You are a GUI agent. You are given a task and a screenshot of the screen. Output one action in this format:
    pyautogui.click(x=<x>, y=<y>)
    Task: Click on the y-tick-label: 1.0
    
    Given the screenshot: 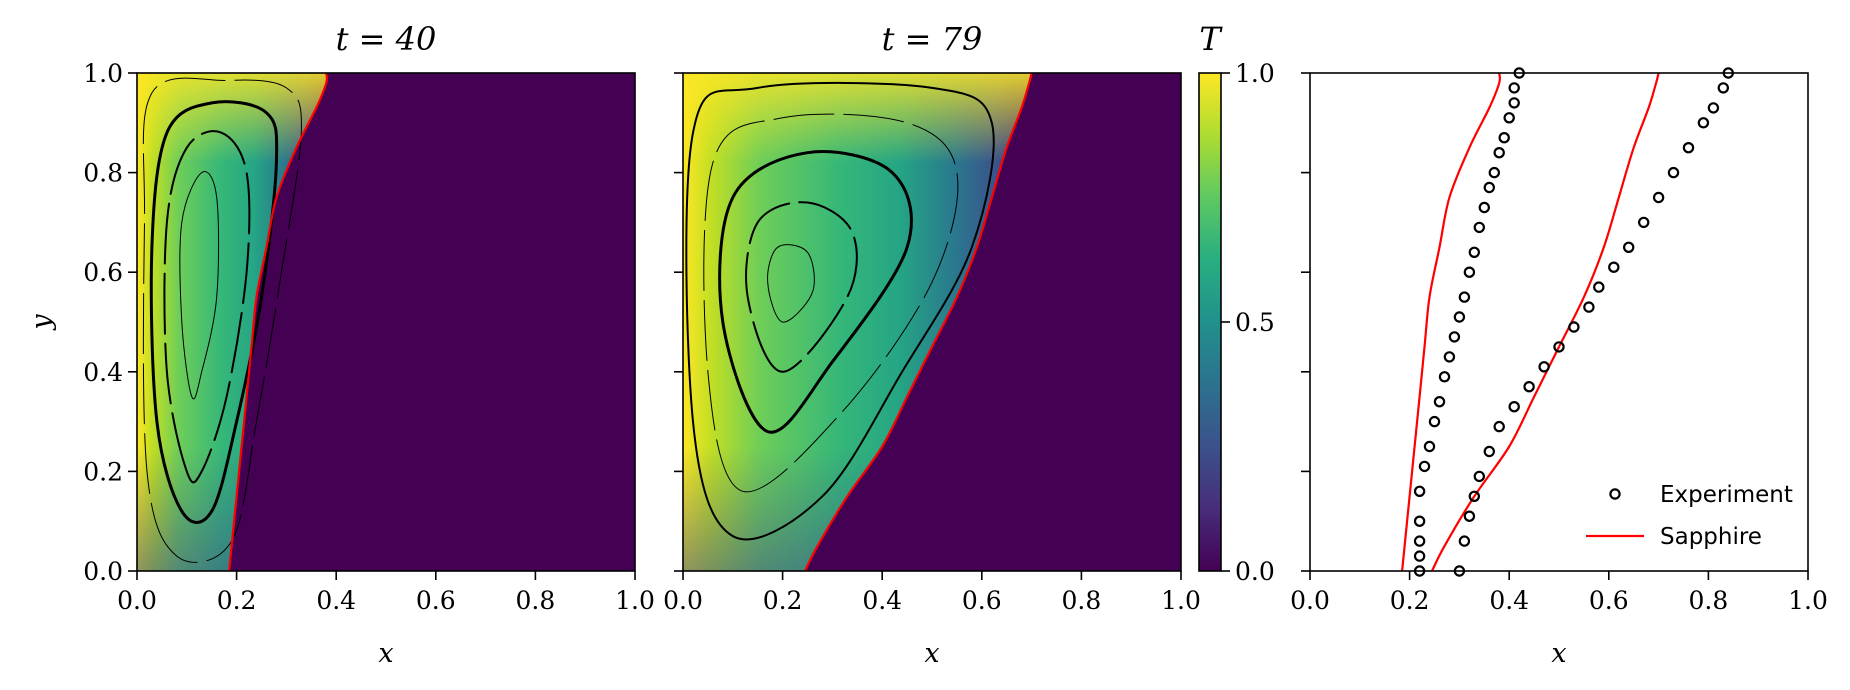 What is the action you would take?
    pyautogui.click(x=103, y=73)
    